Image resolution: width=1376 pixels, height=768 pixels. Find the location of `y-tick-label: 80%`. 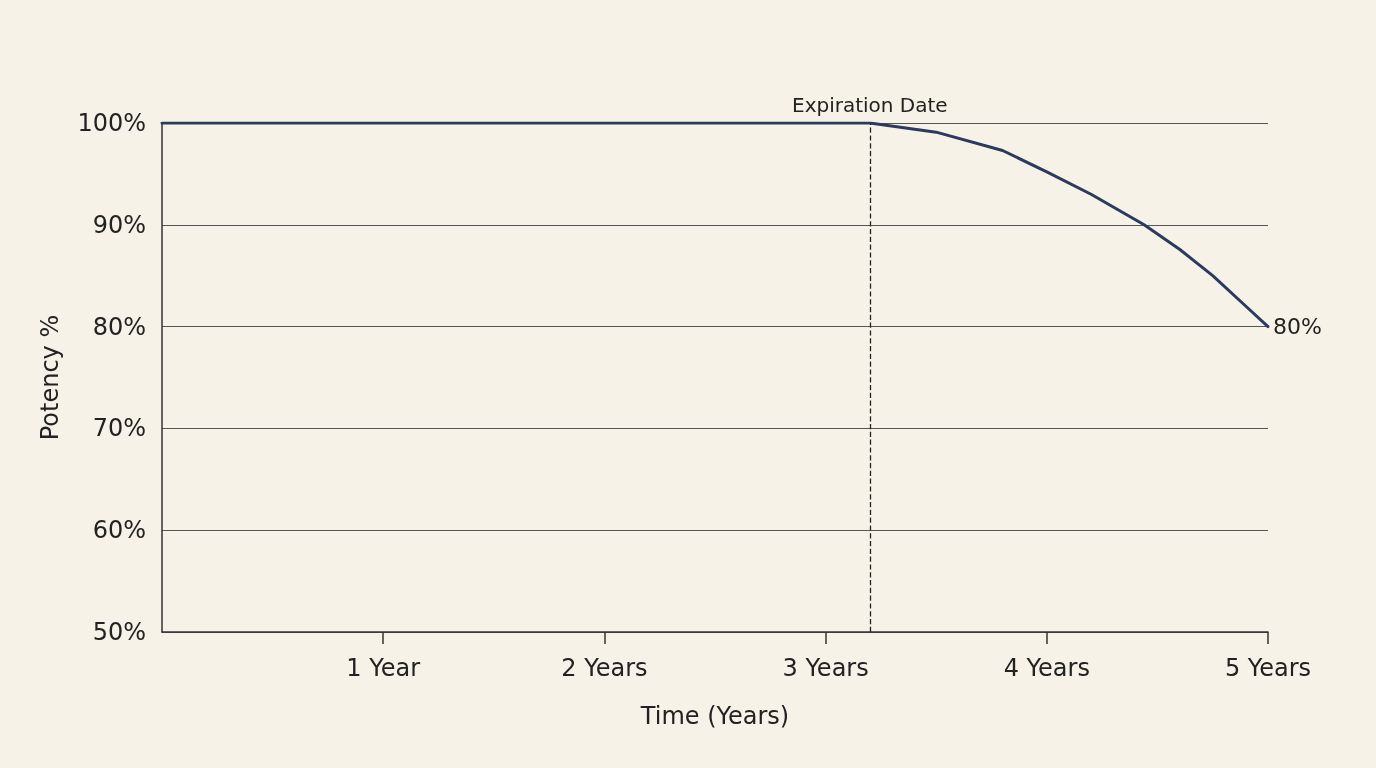

y-tick-label: 80% is located at coordinates (119, 326).